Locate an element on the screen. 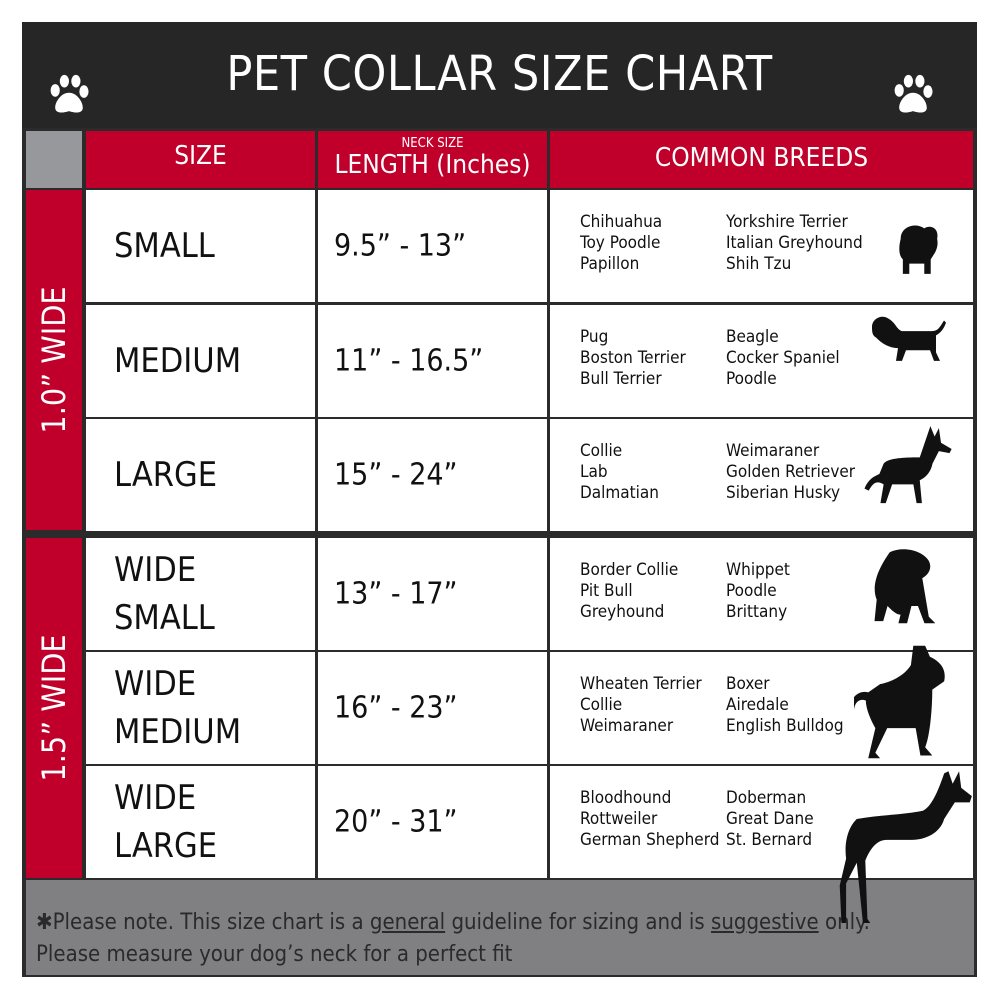 The width and height of the screenshot is (1000, 1000). group-label-1-5-wide: 1.5” WIDE is located at coordinates (54, 708).